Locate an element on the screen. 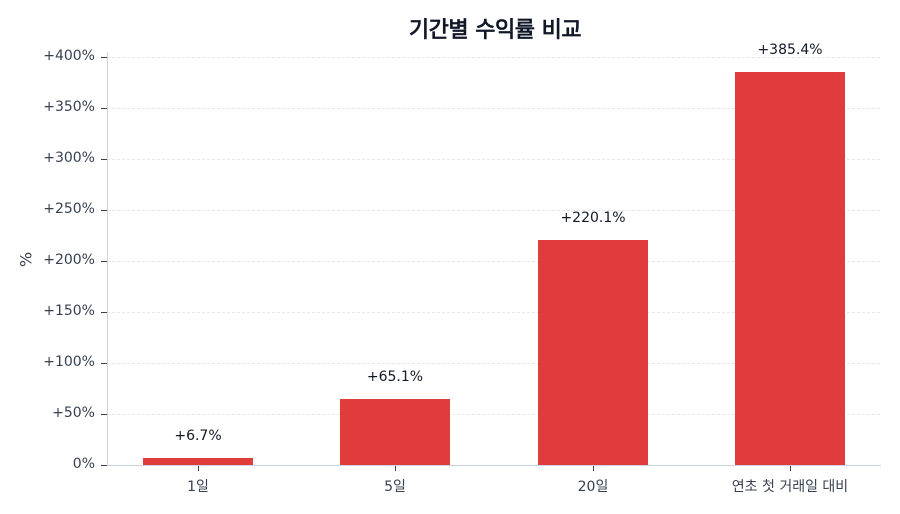 This screenshot has height=514, width=900. bar-value-label: +65.1% is located at coordinates (395, 376).